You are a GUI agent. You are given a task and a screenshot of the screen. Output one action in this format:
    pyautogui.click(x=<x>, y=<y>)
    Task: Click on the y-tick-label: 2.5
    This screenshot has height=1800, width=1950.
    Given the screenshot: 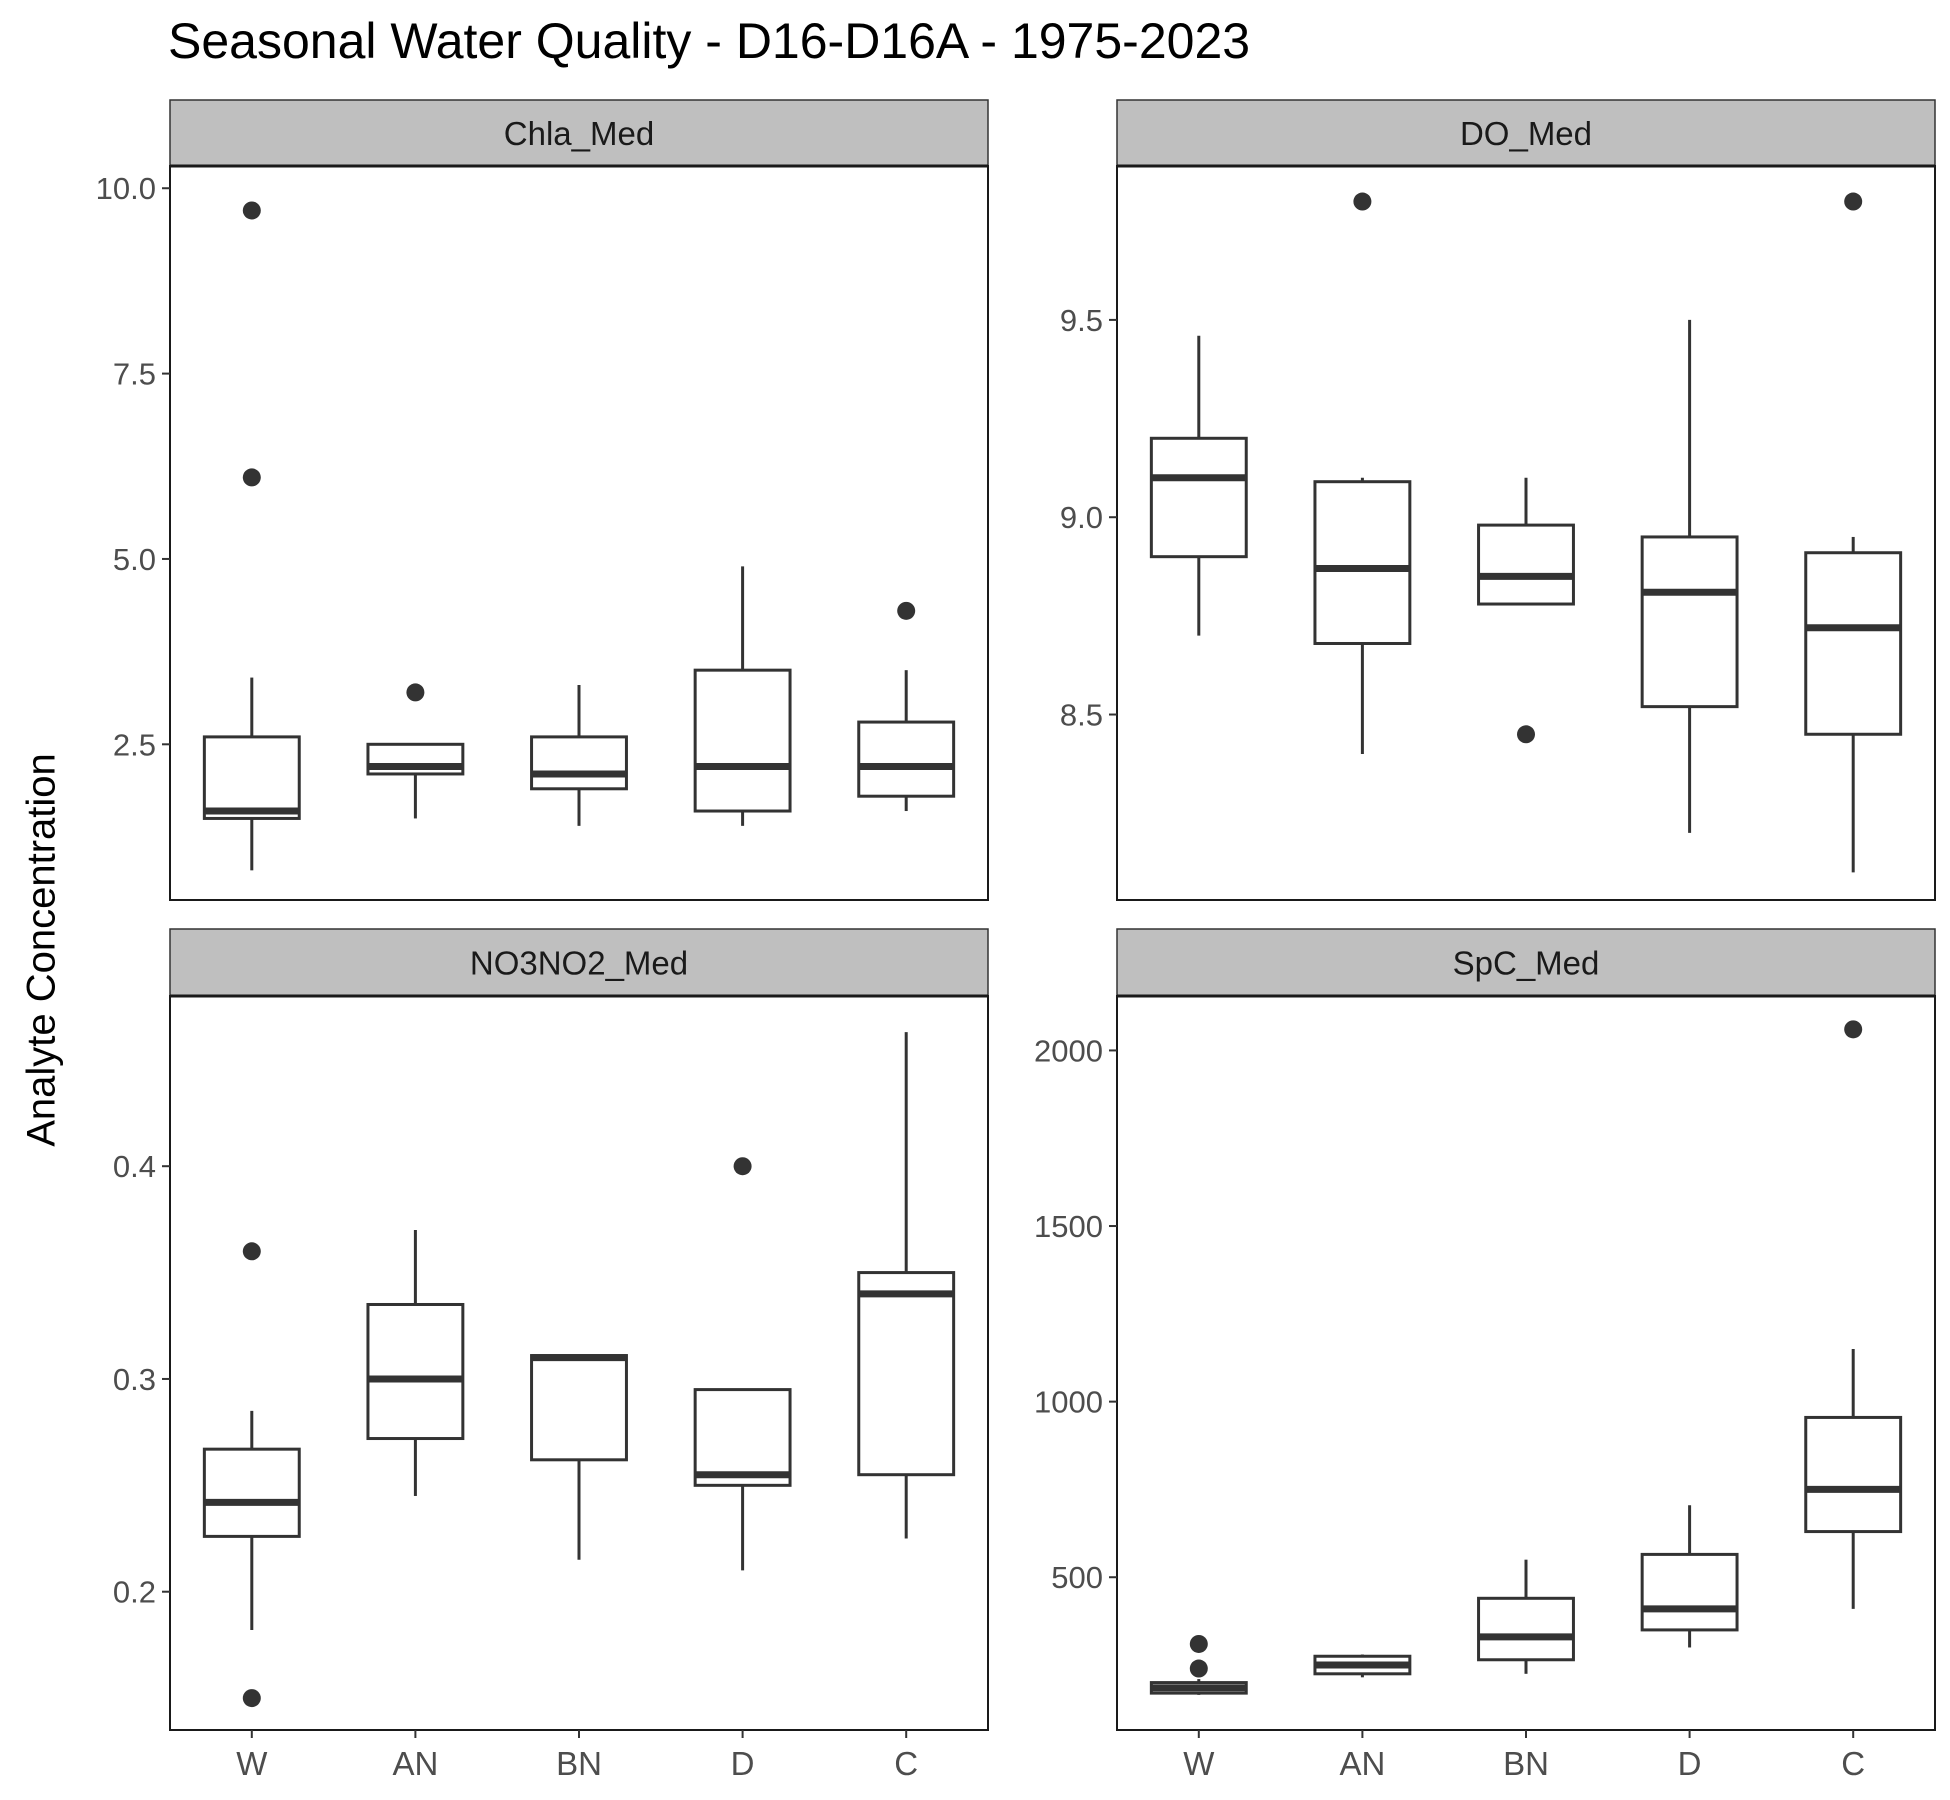 What is the action you would take?
    pyautogui.click(x=134, y=744)
    